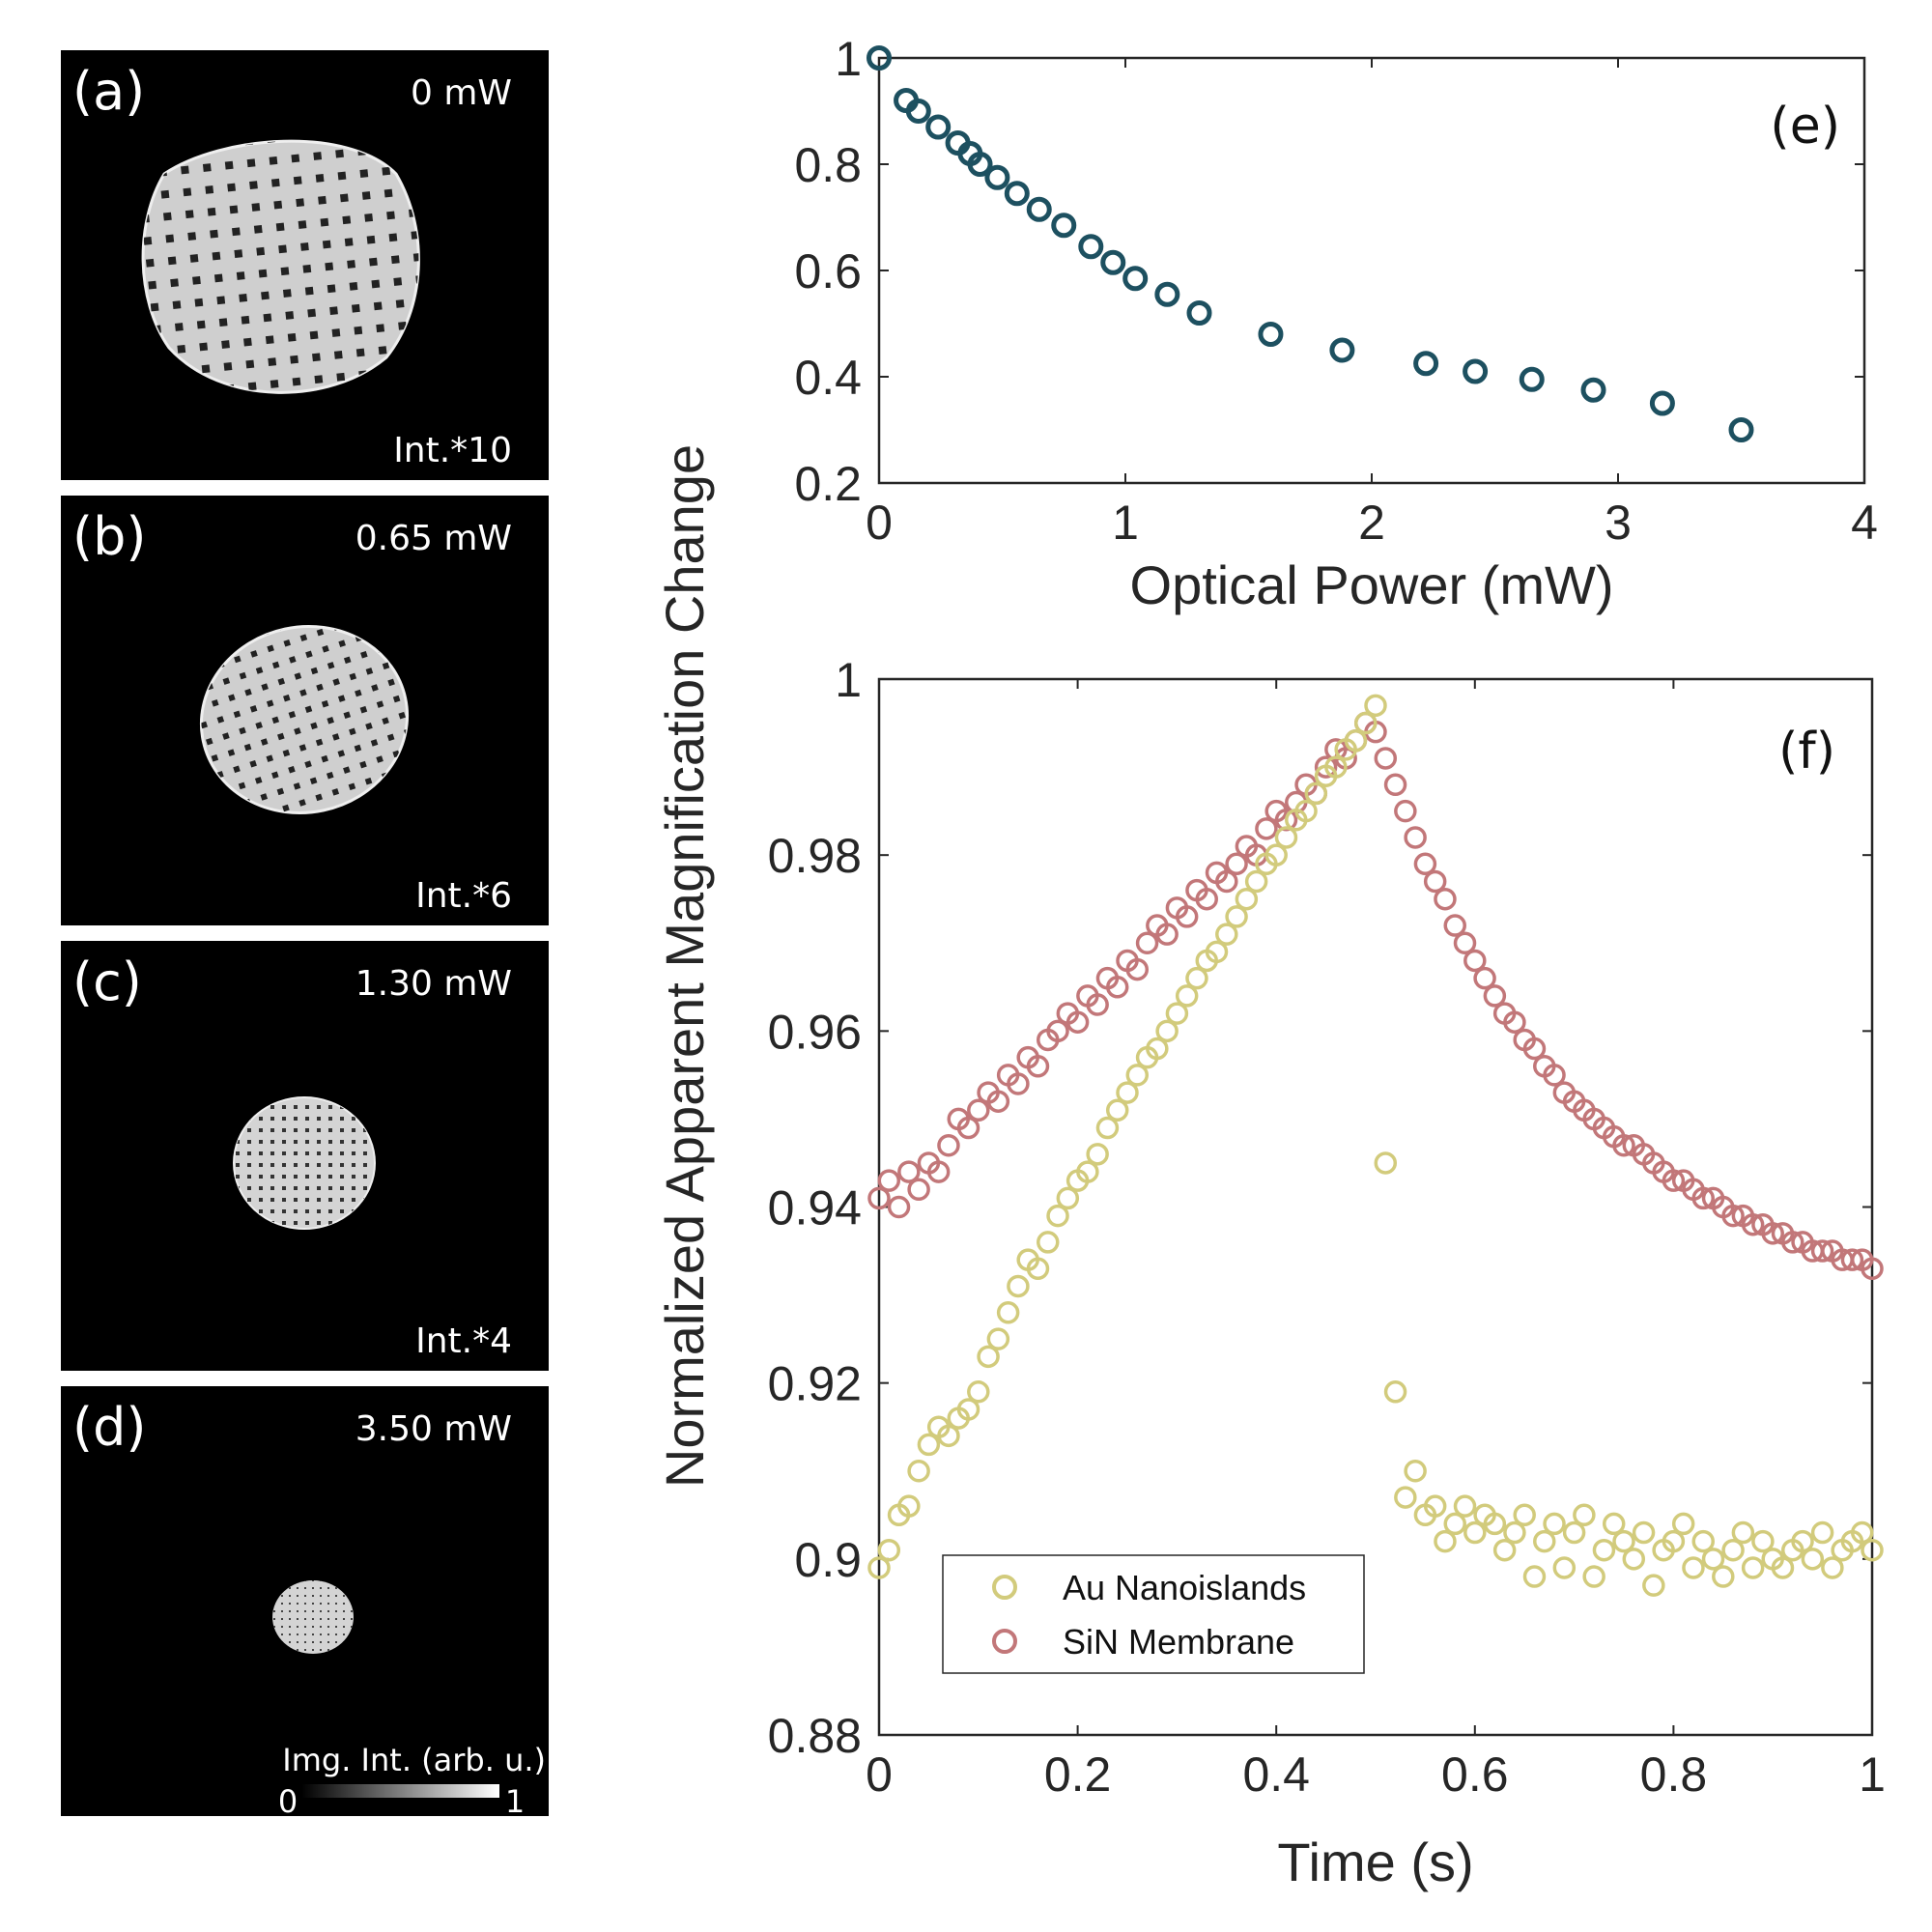  What do you see at coordinates (1078, 1774) in the screenshot?
I see `x-tick-label: 0.2` at bounding box center [1078, 1774].